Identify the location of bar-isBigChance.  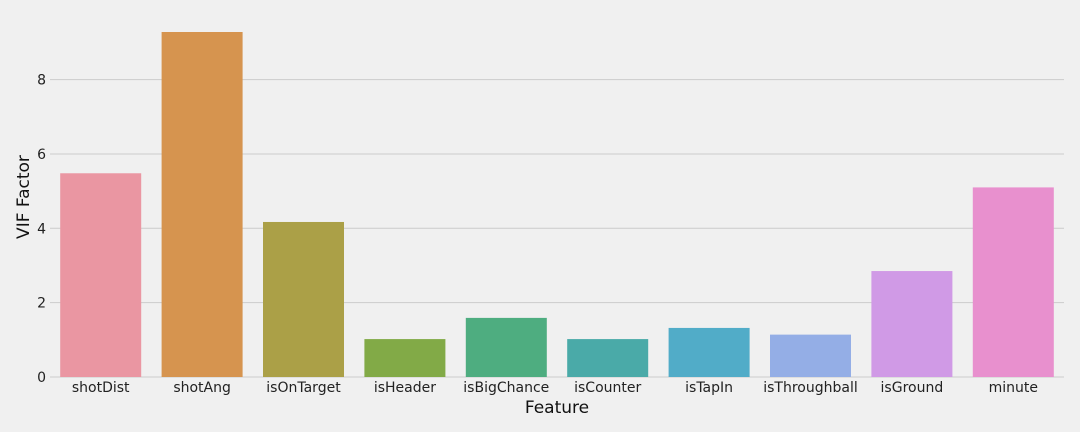
(506, 347).